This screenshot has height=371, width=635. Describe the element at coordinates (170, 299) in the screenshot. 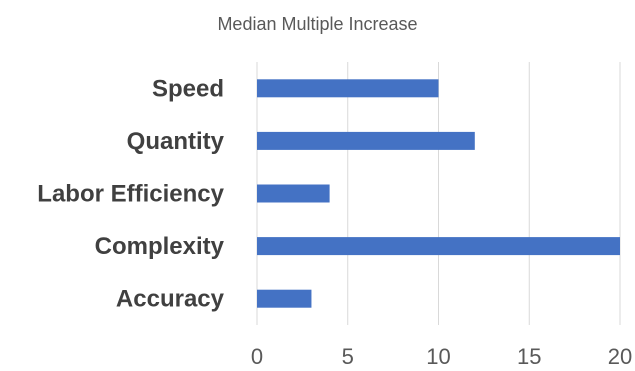

I see `category-label-accuracy: Accuracy` at that location.